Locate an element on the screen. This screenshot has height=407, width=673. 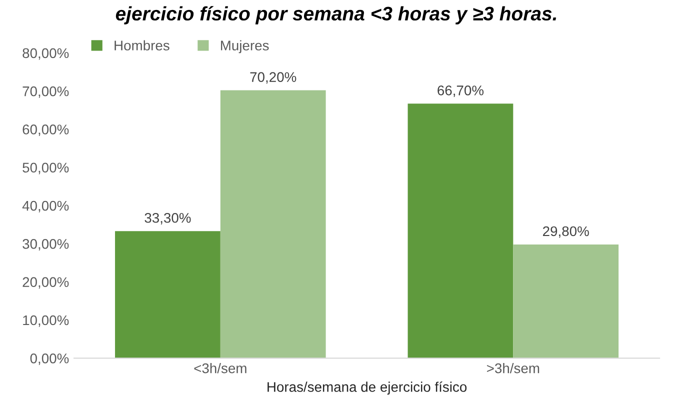
data-label: 66,70% is located at coordinates (461, 91).